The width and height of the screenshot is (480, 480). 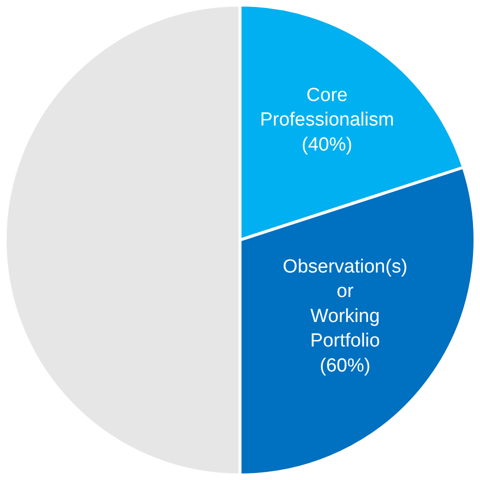 What do you see at coordinates (345, 365) in the screenshot?
I see `data-label: (60%)` at bounding box center [345, 365].